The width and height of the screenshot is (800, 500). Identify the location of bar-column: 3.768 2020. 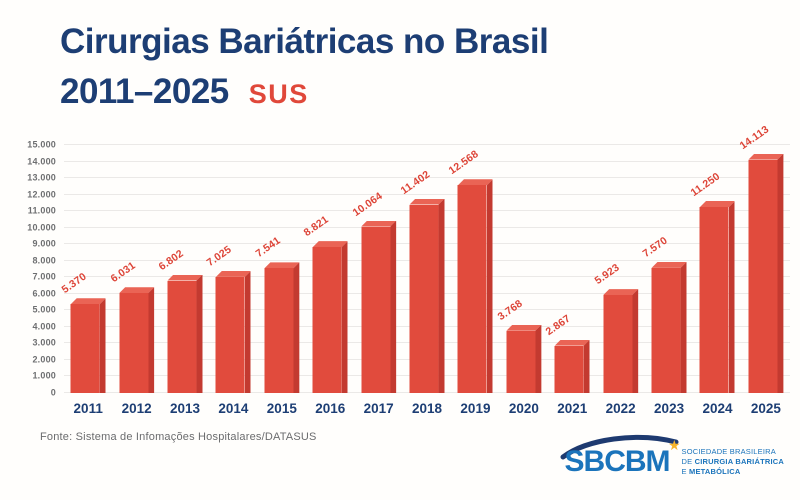
(521, 280).